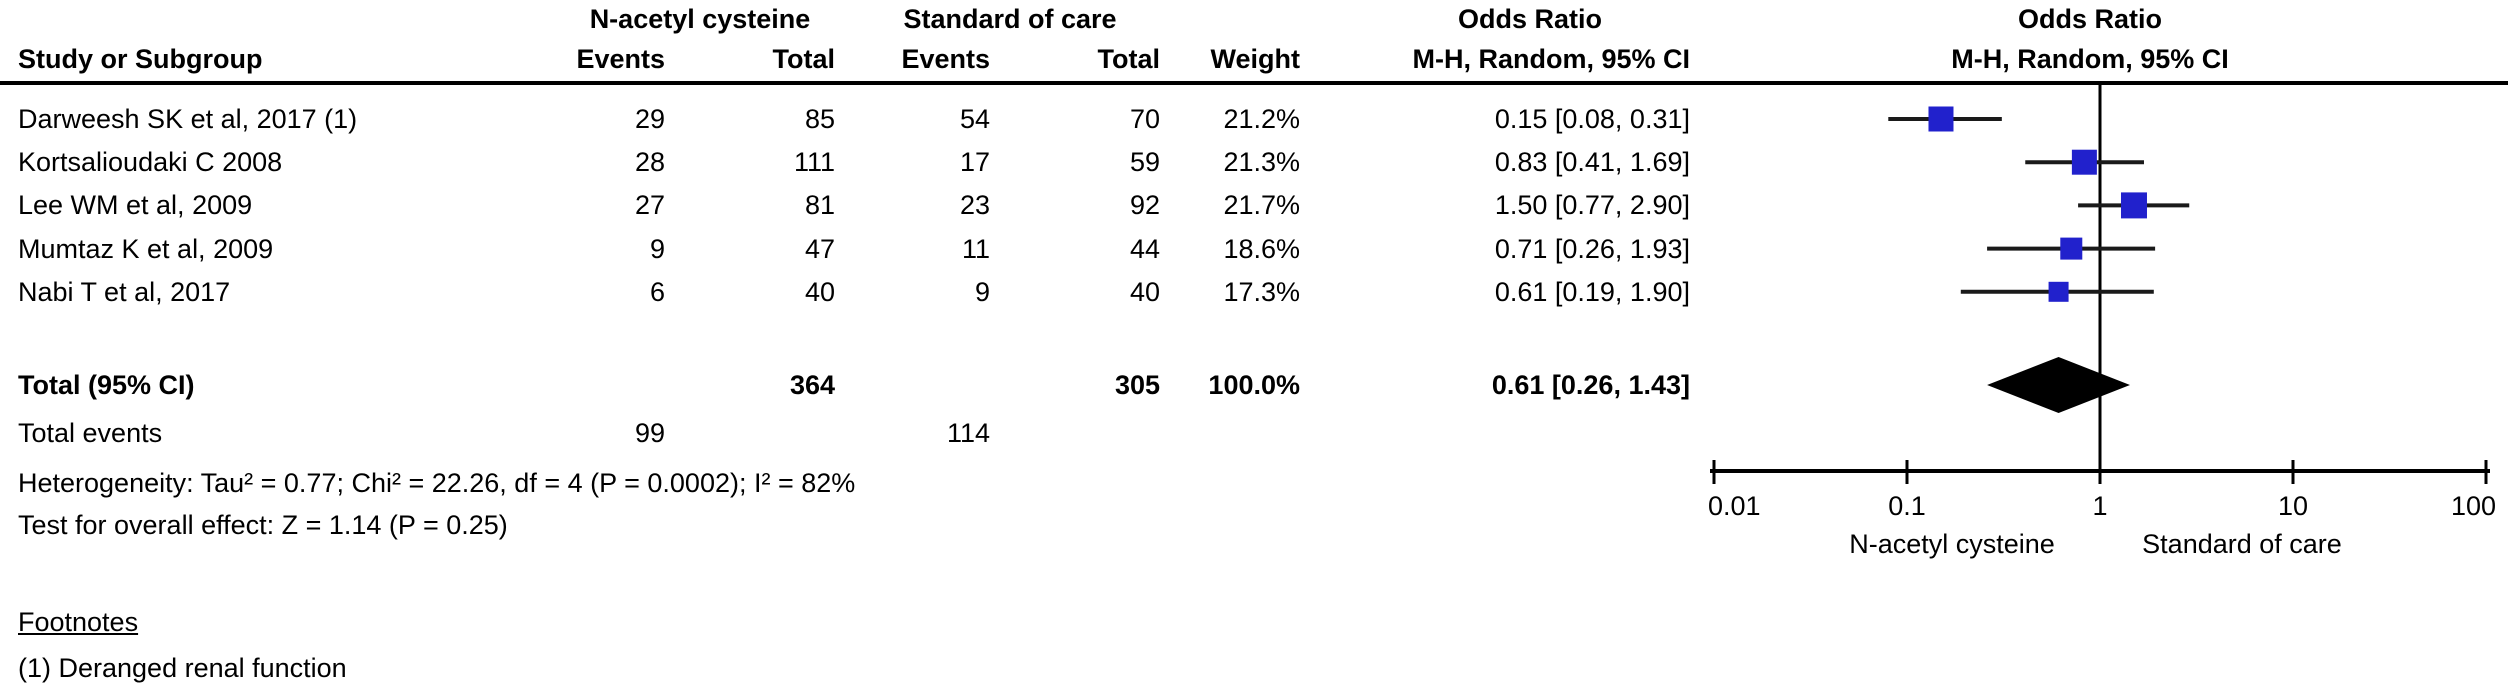  What do you see at coordinates (1144, 248) in the screenshot?
I see `row-4-t2: 44` at bounding box center [1144, 248].